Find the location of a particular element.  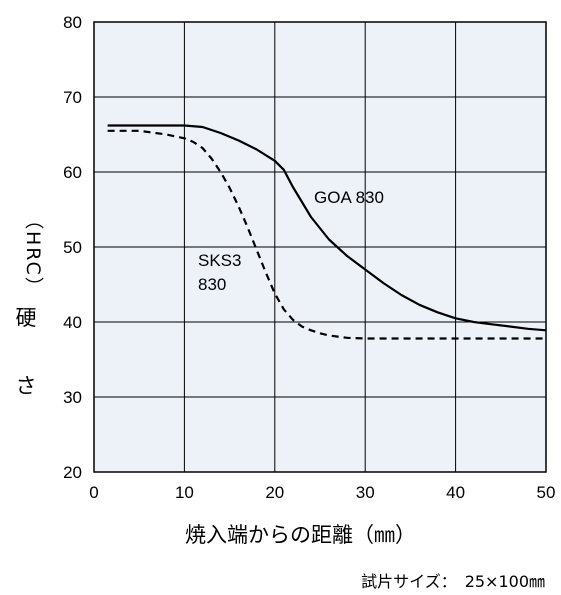

x-tick-label: 0 is located at coordinates (93, 492).